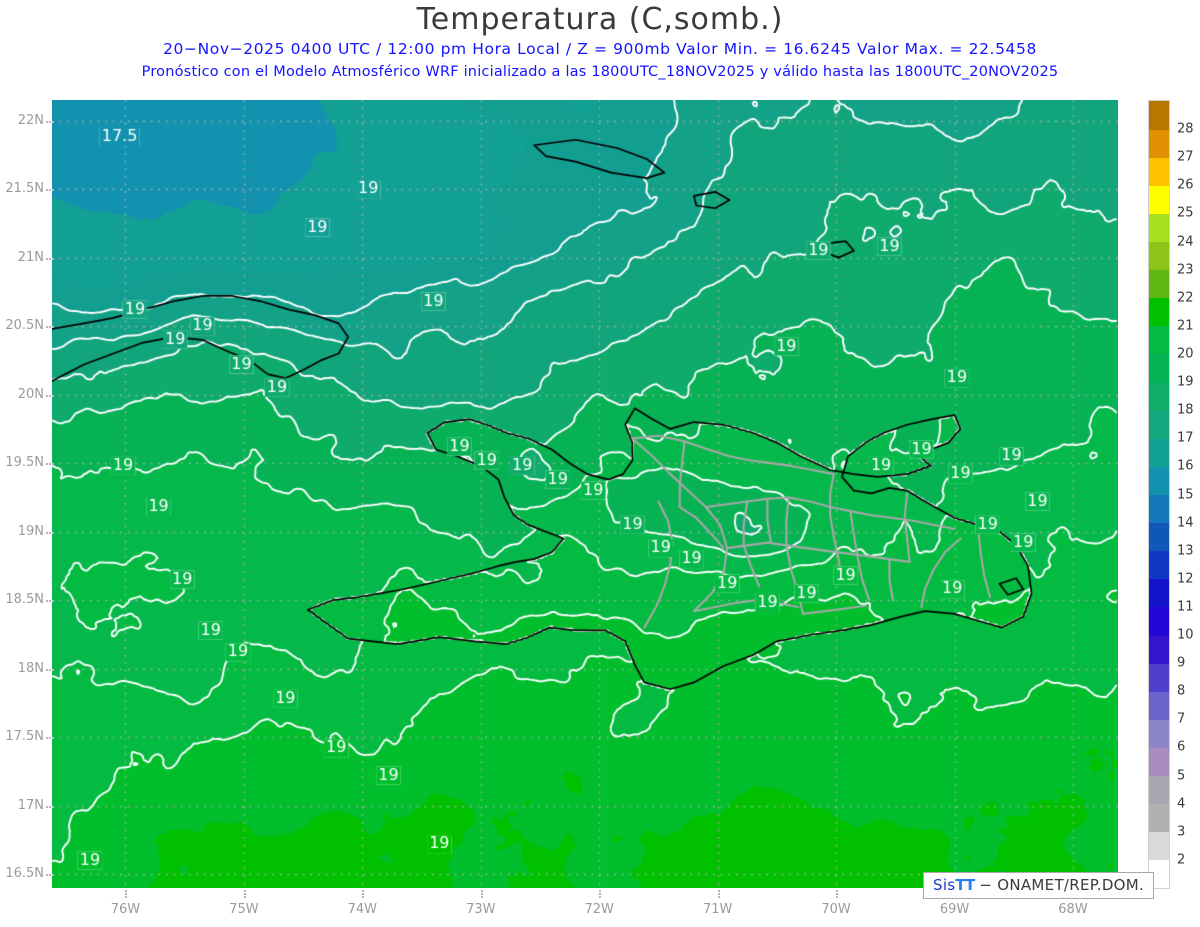  What do you see at coordinates (1185, 157) in the screenshot?
I see `colorbar-tick-label: 27` at bounding box center [1185, 157].